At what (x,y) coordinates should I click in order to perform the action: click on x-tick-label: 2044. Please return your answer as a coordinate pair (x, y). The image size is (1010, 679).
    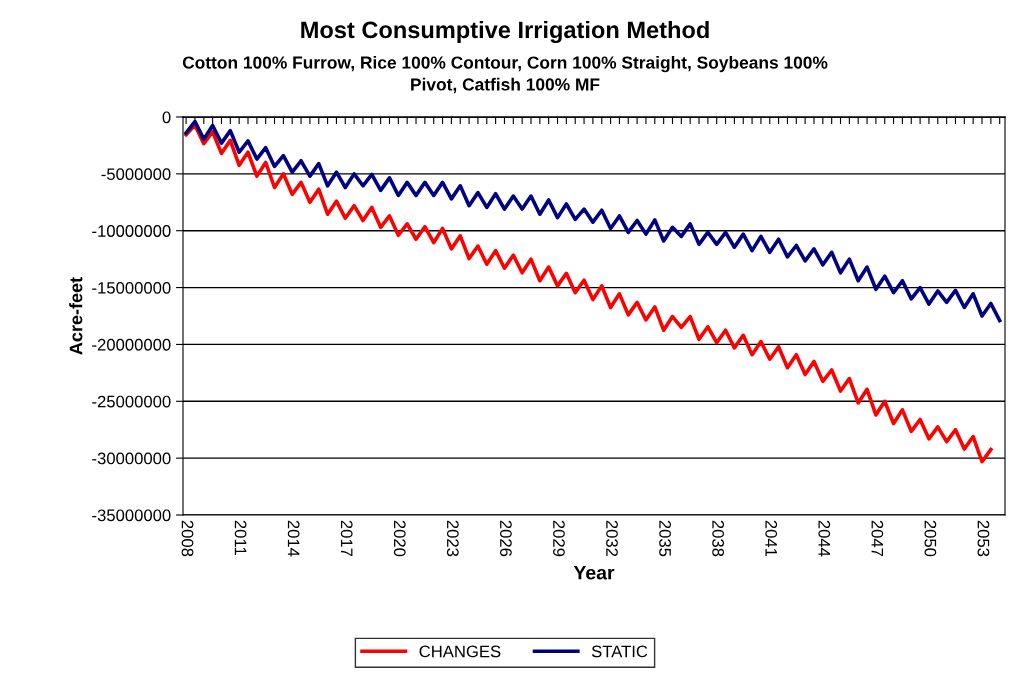
    Looking at the image, I should click on (824, 538).